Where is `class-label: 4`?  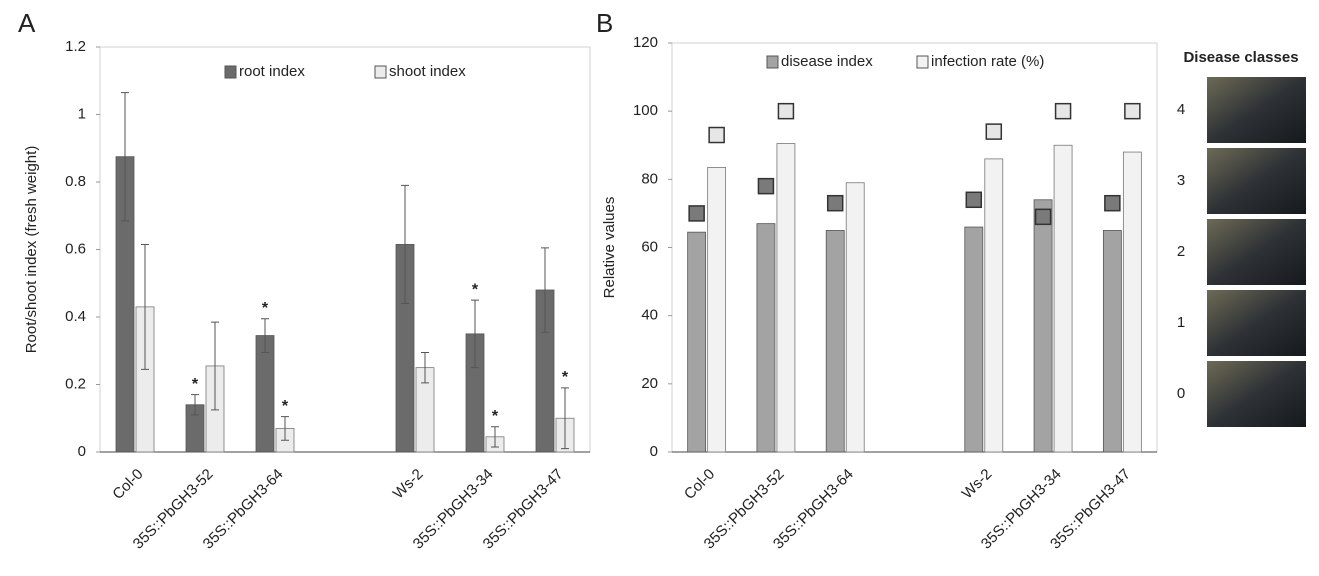
class-label: 4 is located at coordinates (1181, 109).